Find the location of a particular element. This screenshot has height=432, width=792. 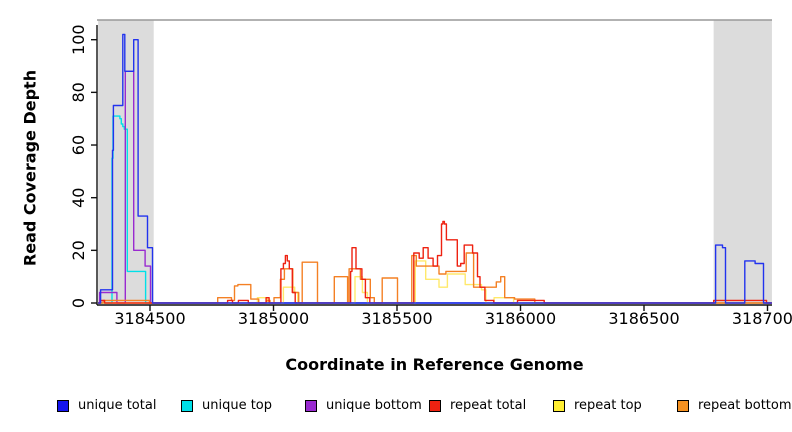

y-tick-label: 20 is located at coordinates (78, 250).